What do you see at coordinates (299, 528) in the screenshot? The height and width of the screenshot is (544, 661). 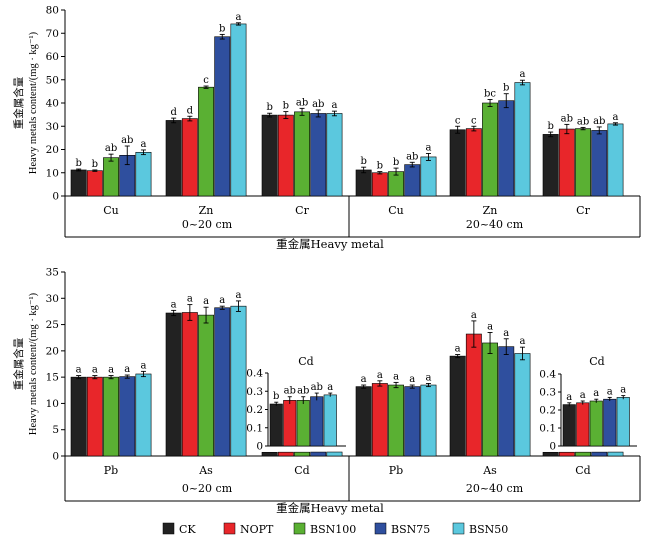 I see `legend-swatch-bsn100` at bounding box center [299, 528].